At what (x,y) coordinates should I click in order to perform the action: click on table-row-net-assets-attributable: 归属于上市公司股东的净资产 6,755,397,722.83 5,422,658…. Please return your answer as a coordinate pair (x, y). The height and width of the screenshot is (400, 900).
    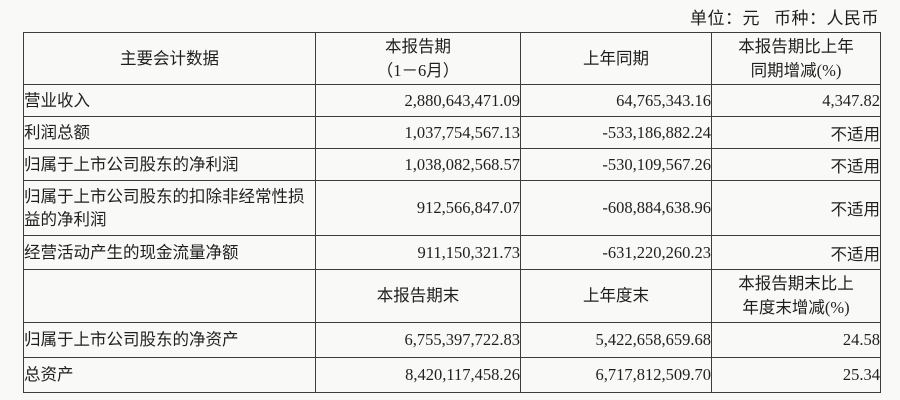
    Looking at the image, I should click on (452, 340).